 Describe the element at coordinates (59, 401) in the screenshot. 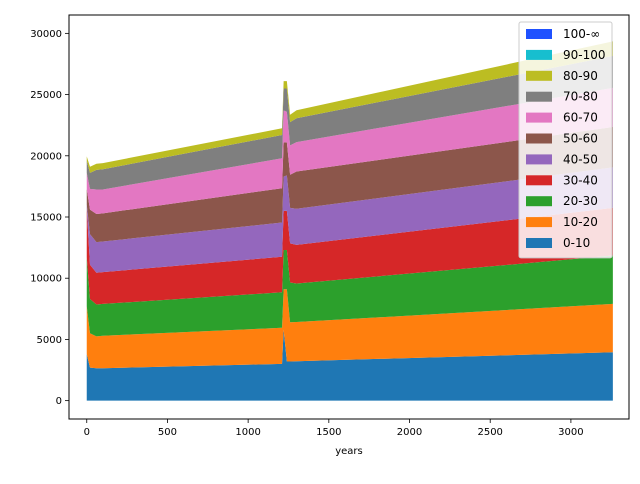

I see `y-tick-label: 0` at that location.